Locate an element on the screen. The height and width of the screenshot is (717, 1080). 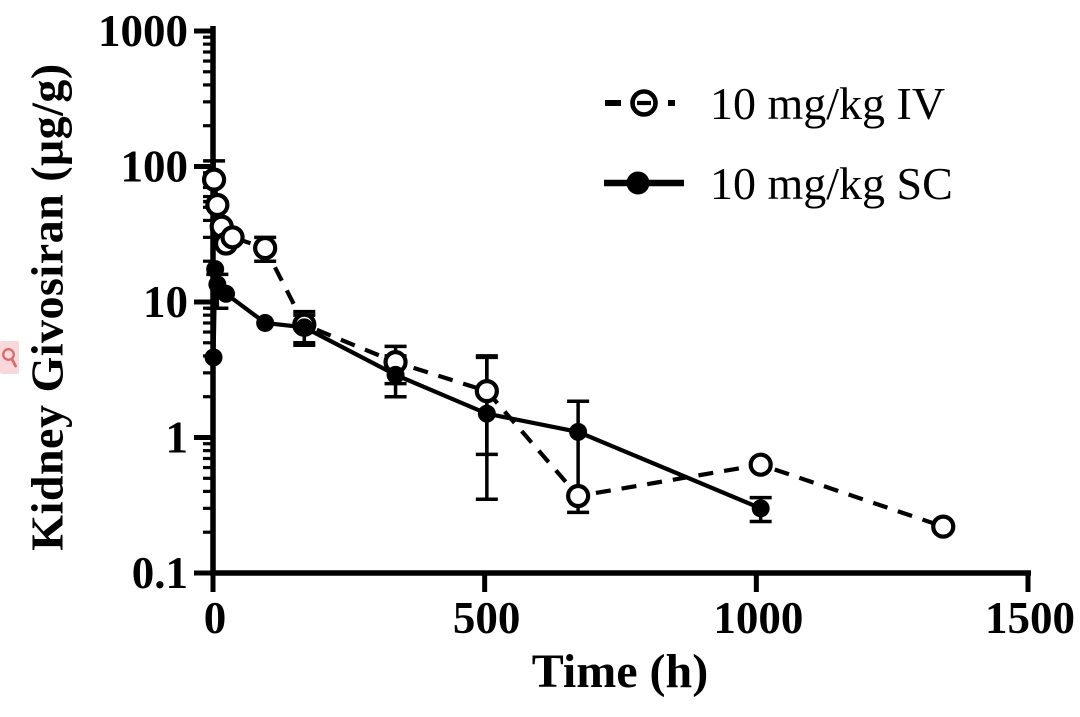
y-tick-label: 1000 is located at coordinates (143, 31).